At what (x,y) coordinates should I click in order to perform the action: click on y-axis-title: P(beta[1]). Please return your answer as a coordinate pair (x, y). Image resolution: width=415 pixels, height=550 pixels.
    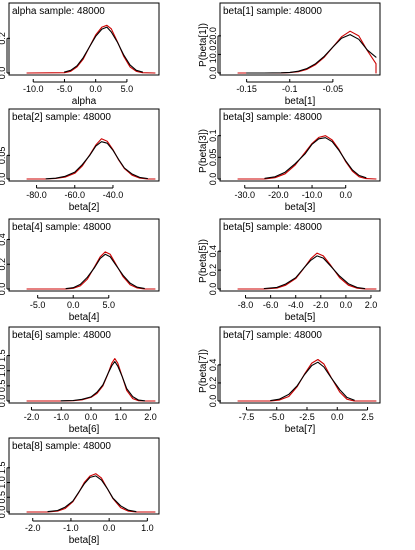
    Looking at the image, I should click on (203, 45).